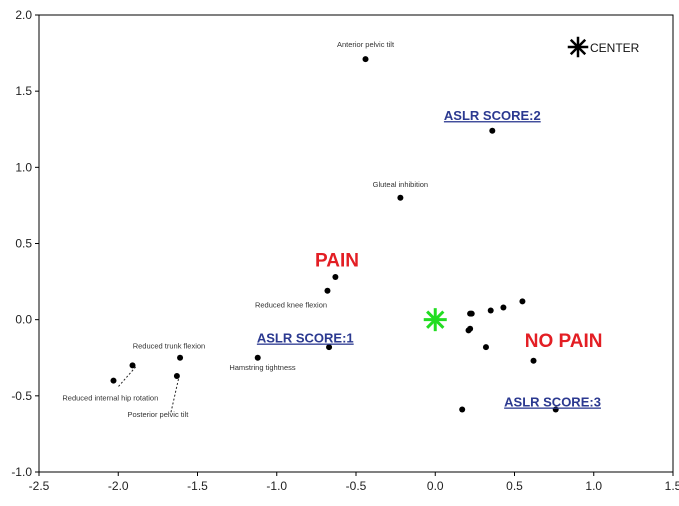 The height and width of the screenshot is (506, 679). Describe the element at coordinates (356, 486) in the screenshot. I see `x-tick-label: -0.5` at that location.